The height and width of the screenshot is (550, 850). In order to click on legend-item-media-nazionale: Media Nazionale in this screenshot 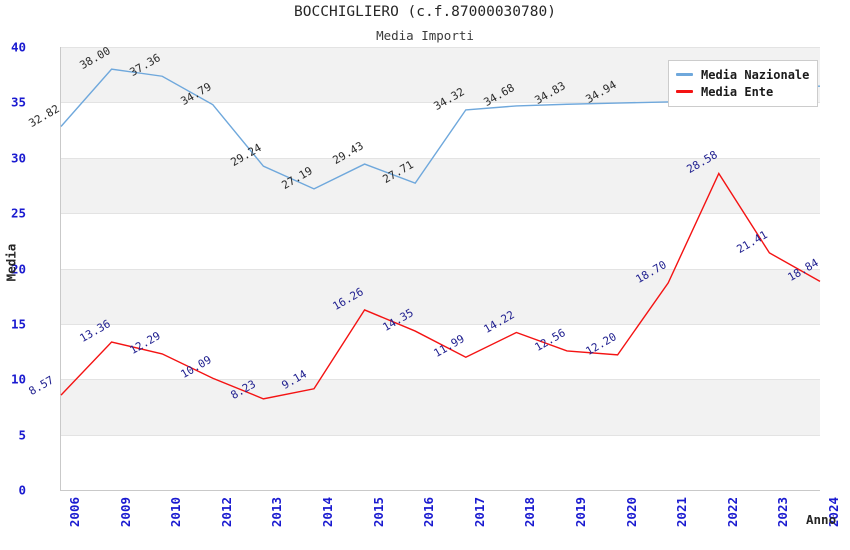, I will do `click(742, 74)`.